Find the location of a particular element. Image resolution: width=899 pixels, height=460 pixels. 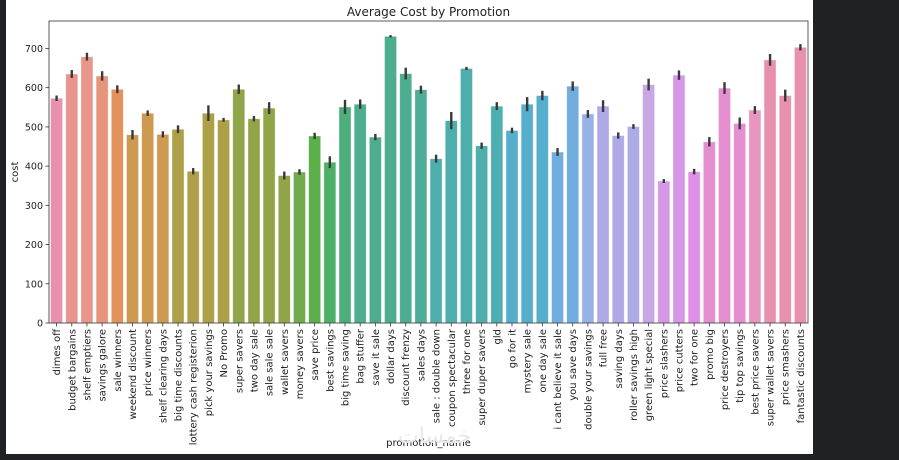

x-tick-label: three for one is located at coordinates (467, 361).